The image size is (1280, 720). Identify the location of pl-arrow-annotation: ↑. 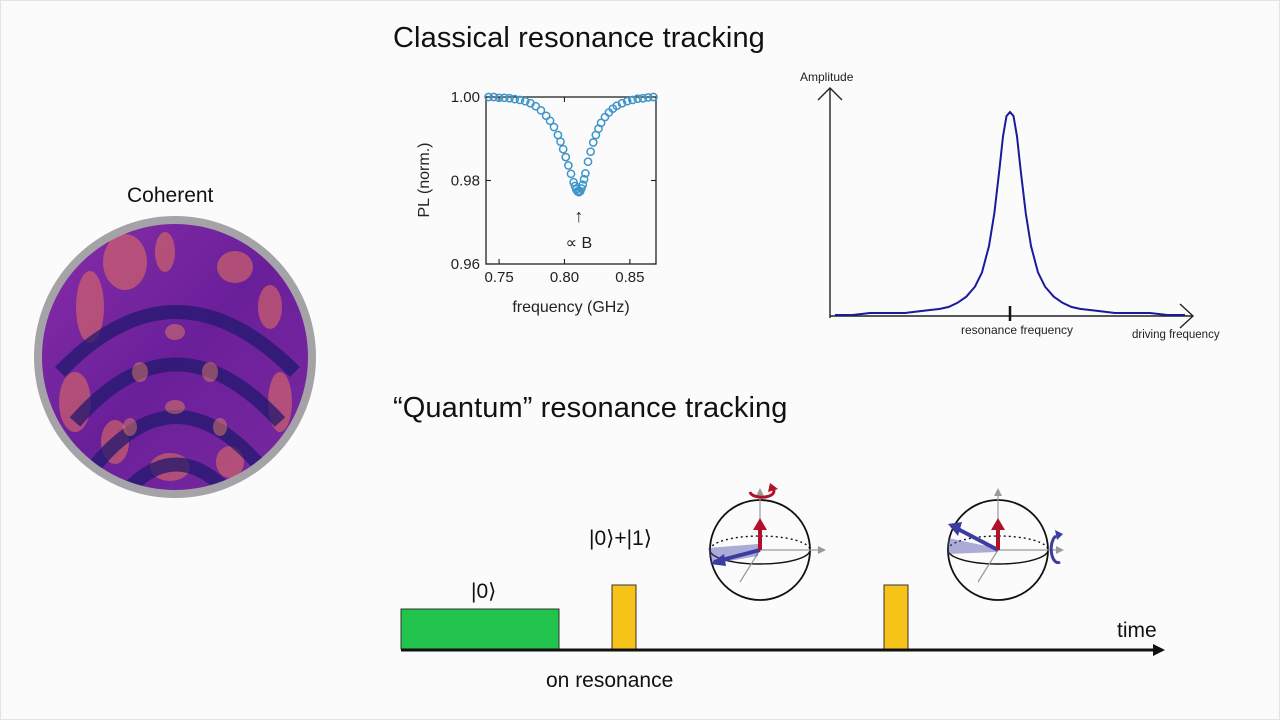
(578, 216).